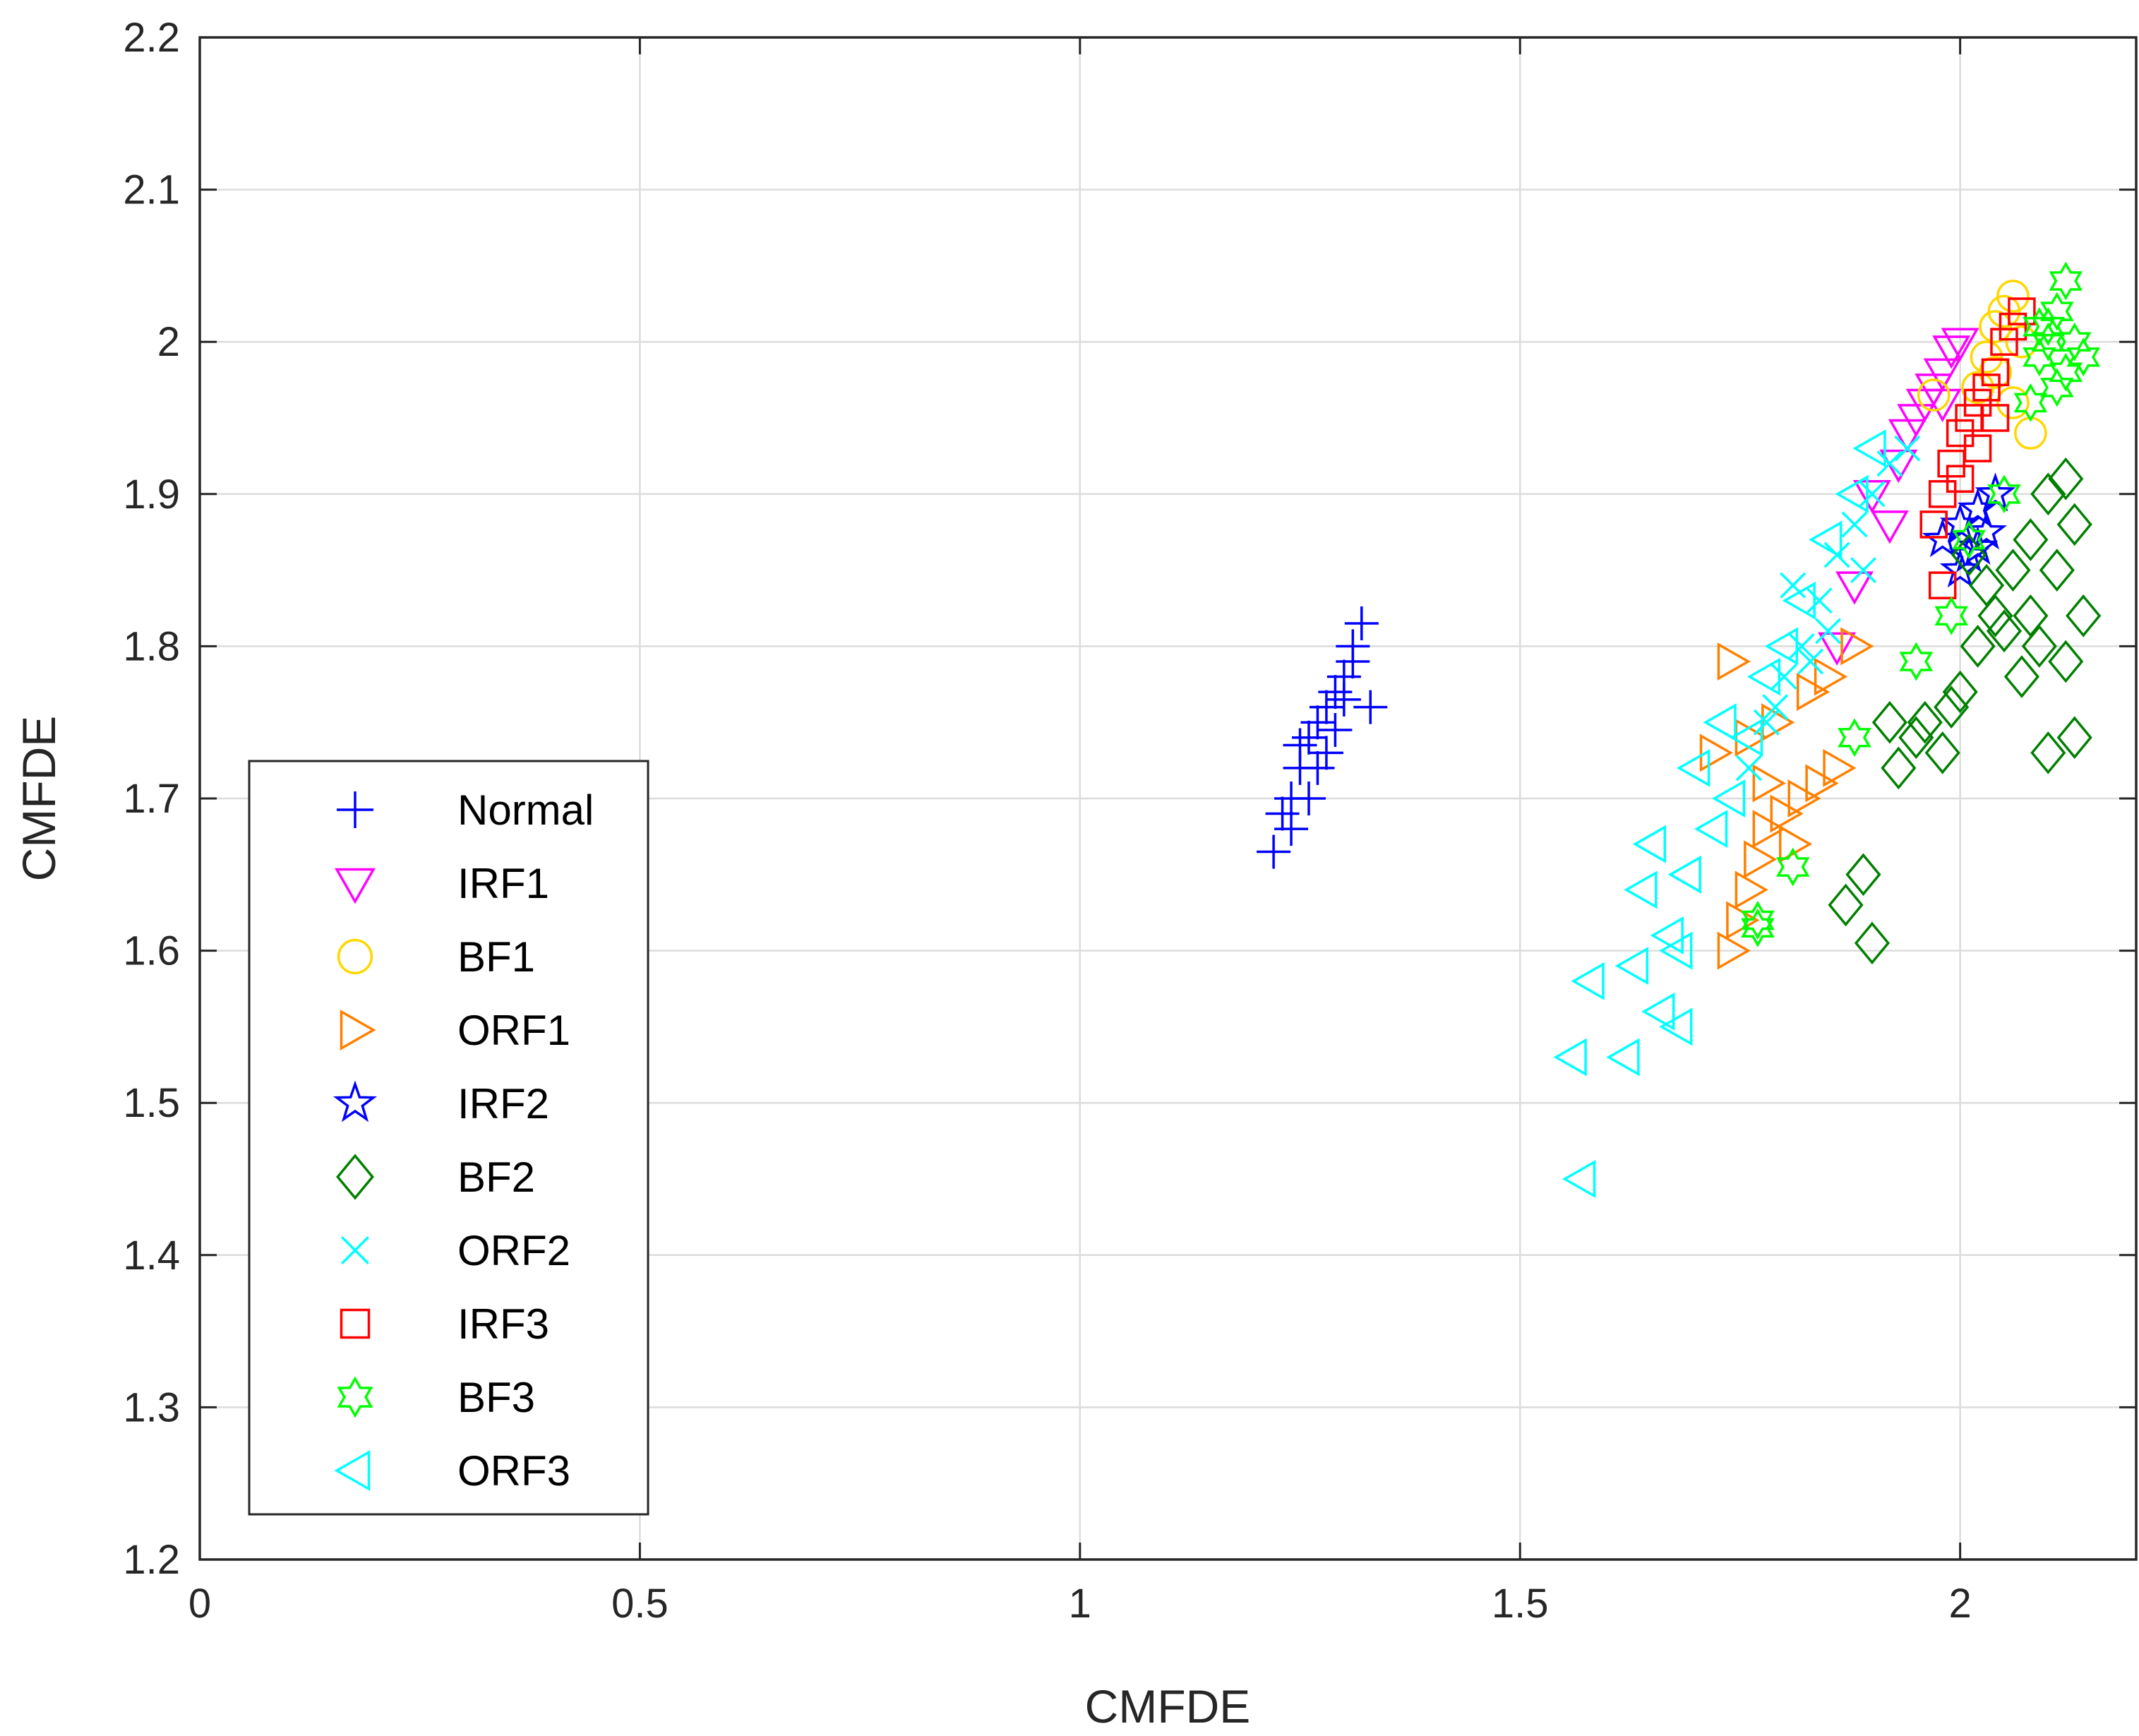 The image size is (2139, 1736). I want to click on legend-label: ORF1, so click(513, 1030).